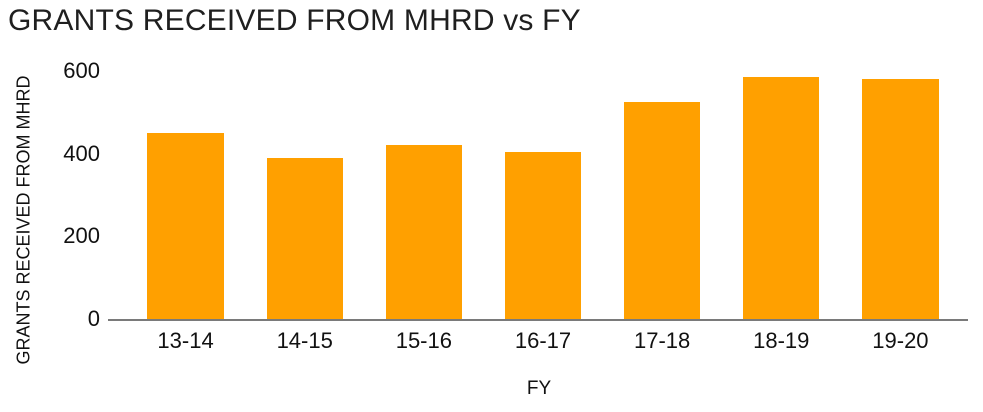  Describe the element at coordinates (900, 340) in the screenshot. I see `x-tick-label-19-20: 19-20` at that location.